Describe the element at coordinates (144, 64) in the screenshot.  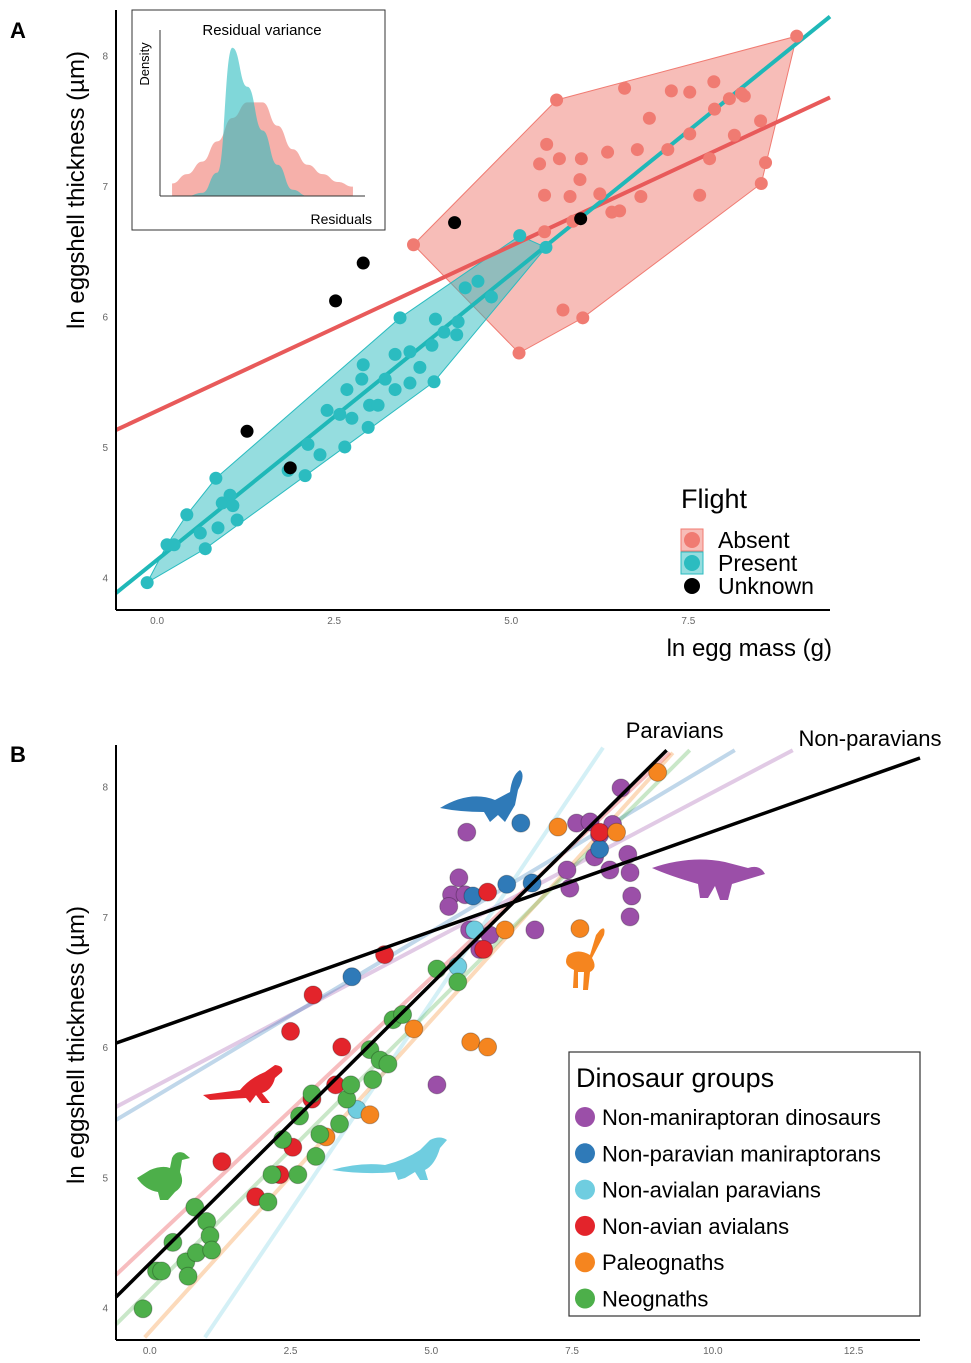
I see `inset-y-label: Density` at that location.